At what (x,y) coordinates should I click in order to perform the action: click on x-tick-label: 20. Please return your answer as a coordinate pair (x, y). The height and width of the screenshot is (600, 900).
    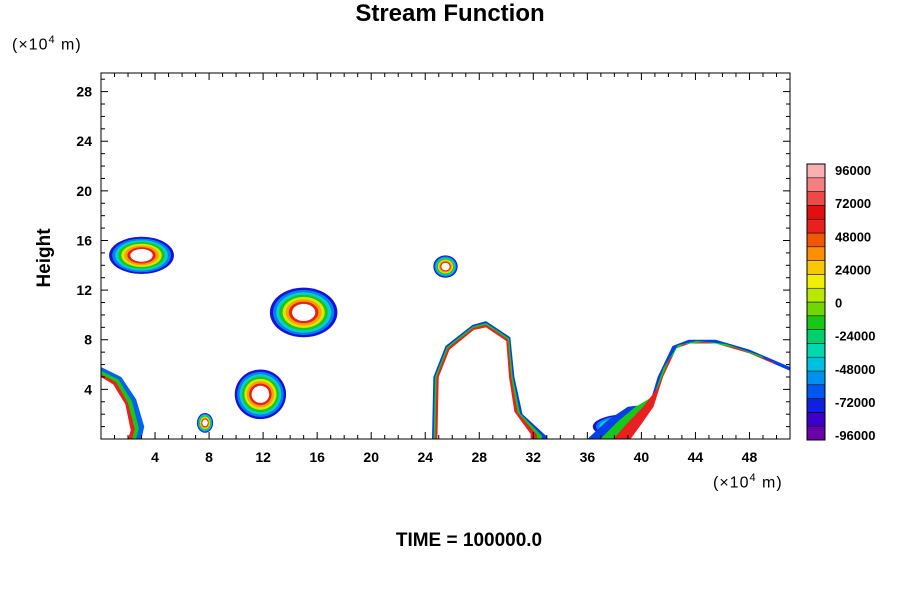
    Looking at the image, I should click on (371, 457).